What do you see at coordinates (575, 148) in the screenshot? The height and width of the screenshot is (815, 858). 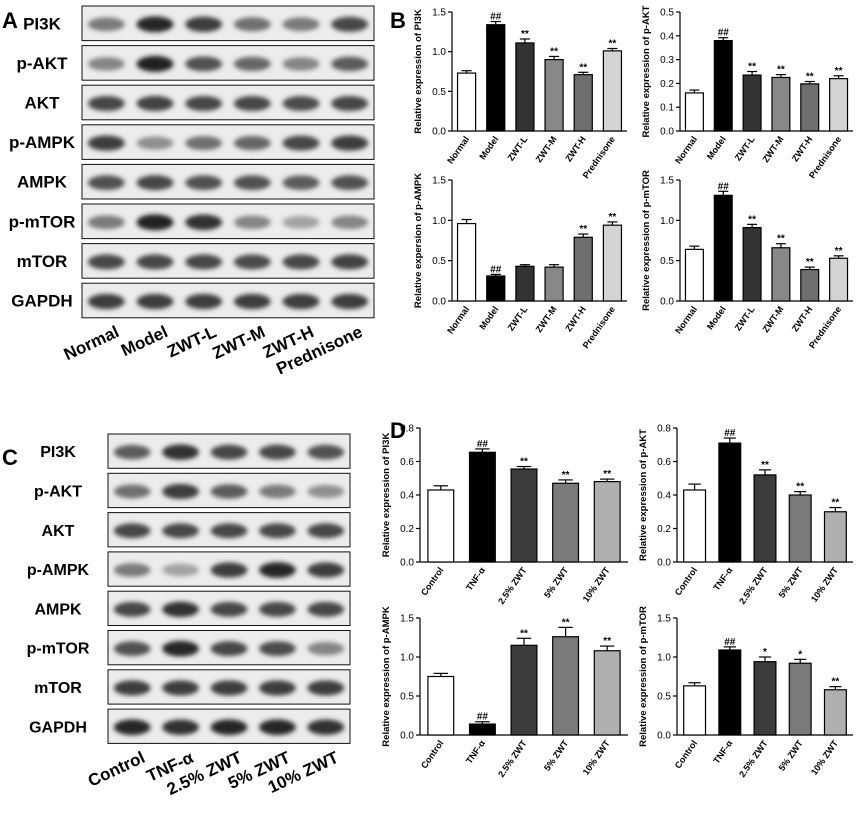 I see `x-tick-label-zwt-h: ZWT-H` at bounding box center [575, 148].